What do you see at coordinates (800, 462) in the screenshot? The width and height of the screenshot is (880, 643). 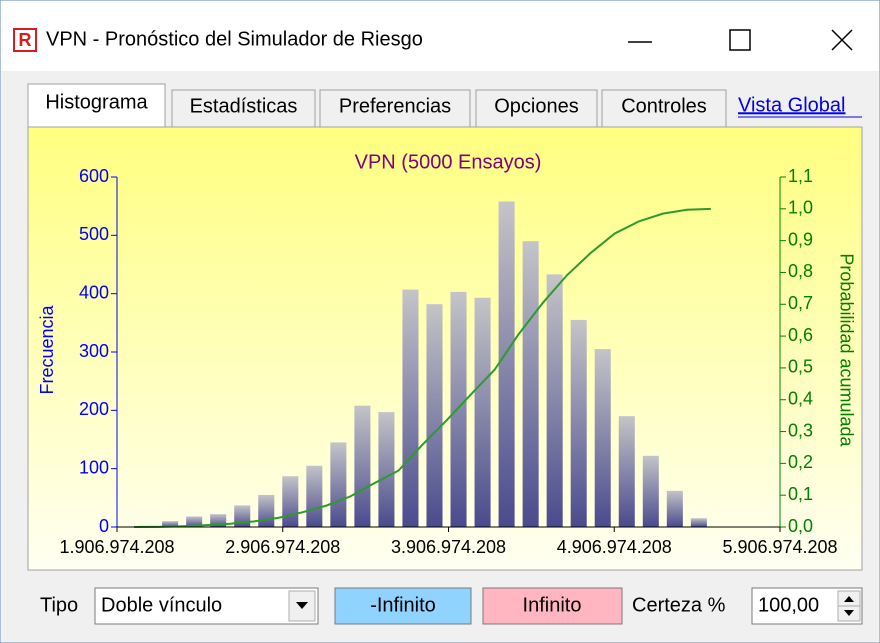 I see `y2-tick-label: 0,2` at bounding box center [800, 462].